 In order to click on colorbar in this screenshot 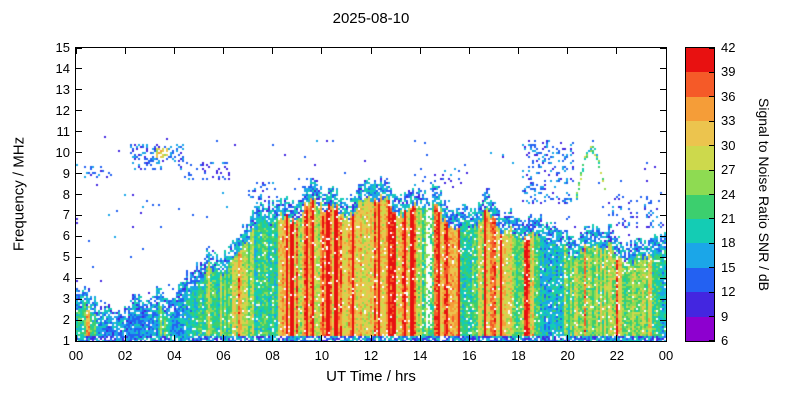, I will do `click(700, 194)`.